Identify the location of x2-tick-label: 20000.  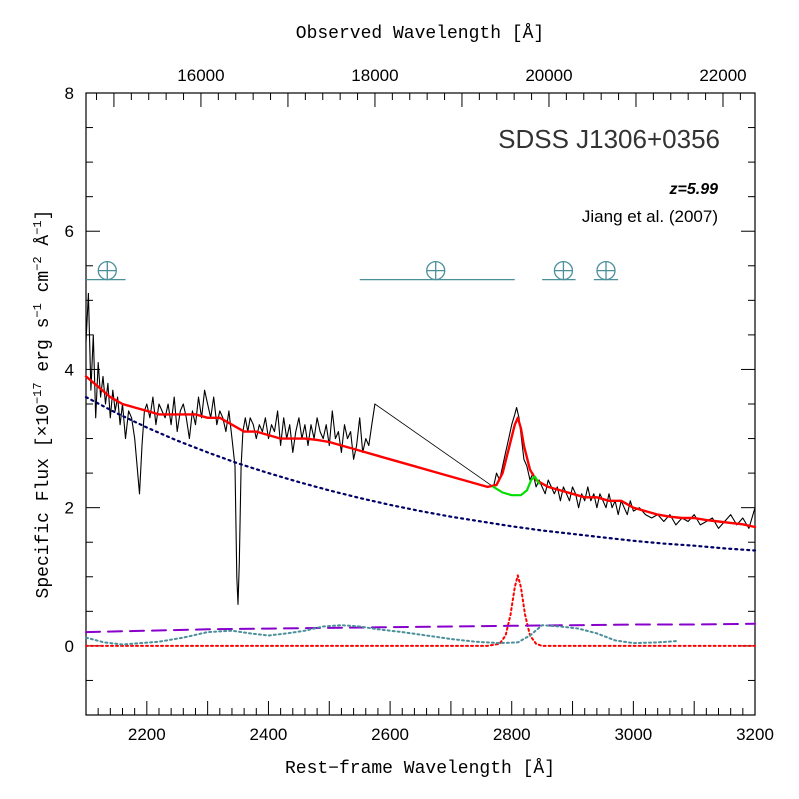
(548, 75).